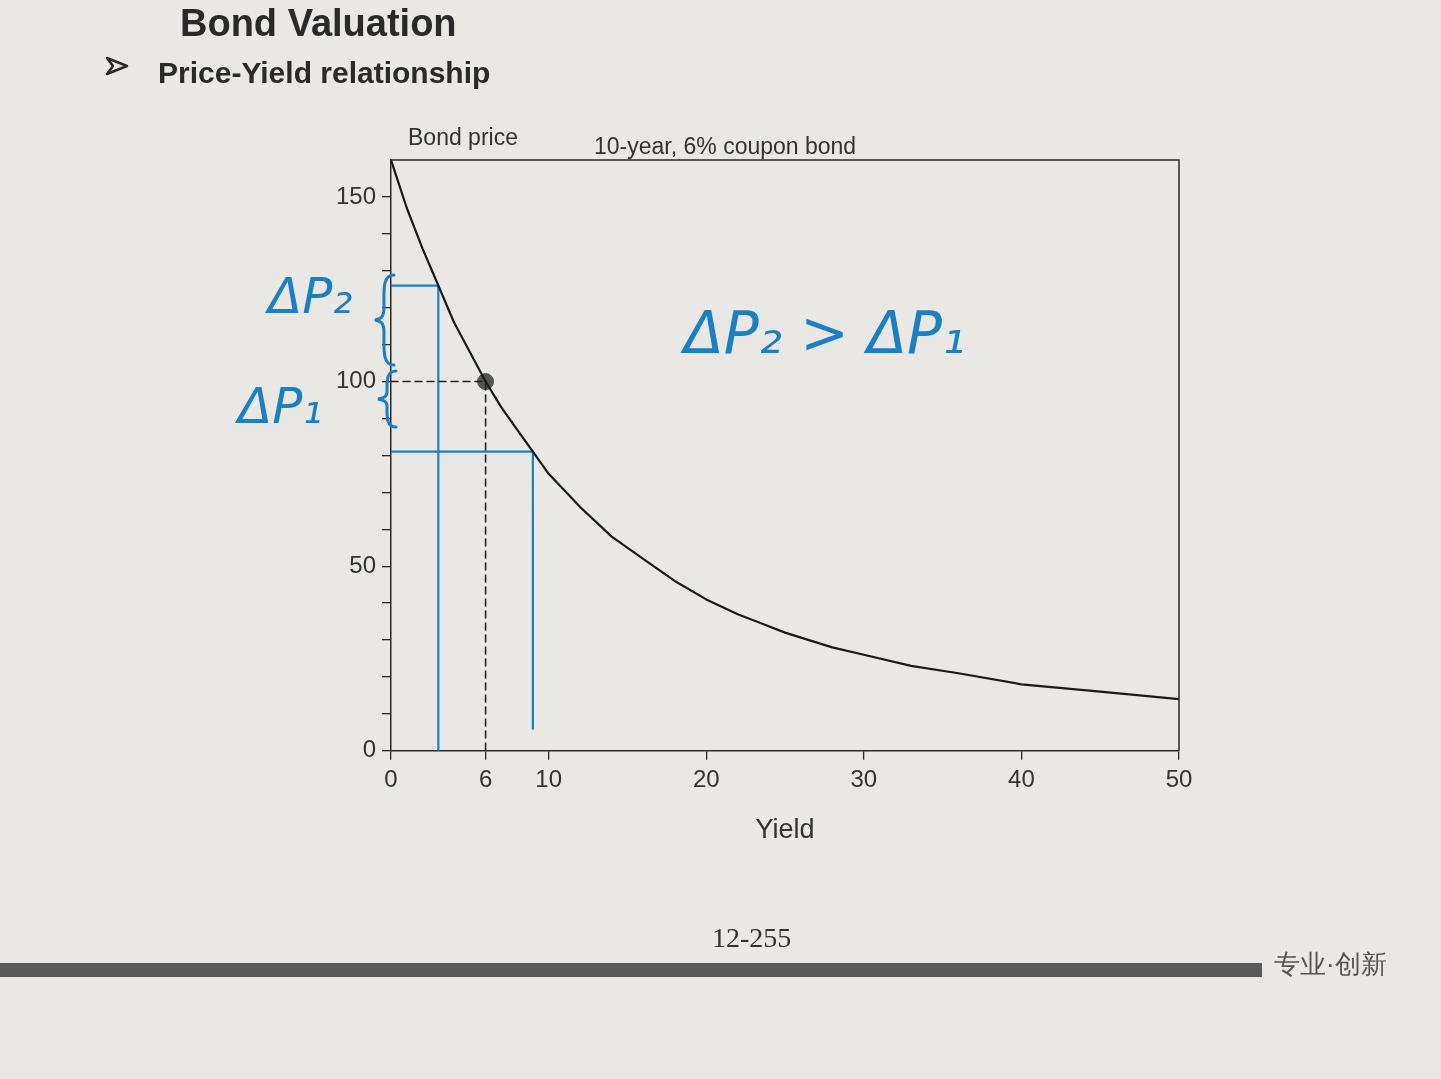  What do you see at coordinates (752, 938) in the screenshot?
I see `text: 12-255` at bounding box center [752, 938].